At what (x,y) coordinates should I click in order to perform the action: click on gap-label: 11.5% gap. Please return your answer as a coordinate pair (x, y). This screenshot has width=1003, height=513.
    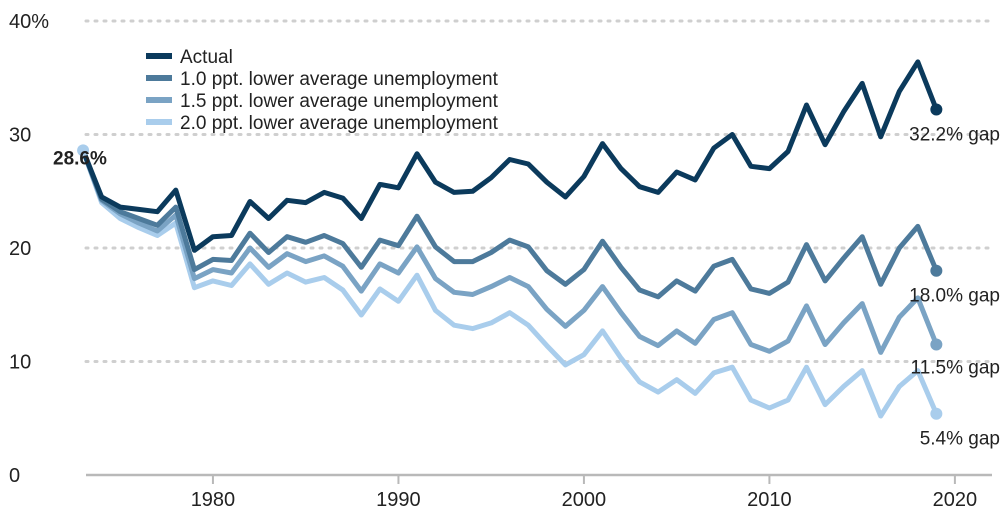
    Looking at the image, I should click on (955, 367).